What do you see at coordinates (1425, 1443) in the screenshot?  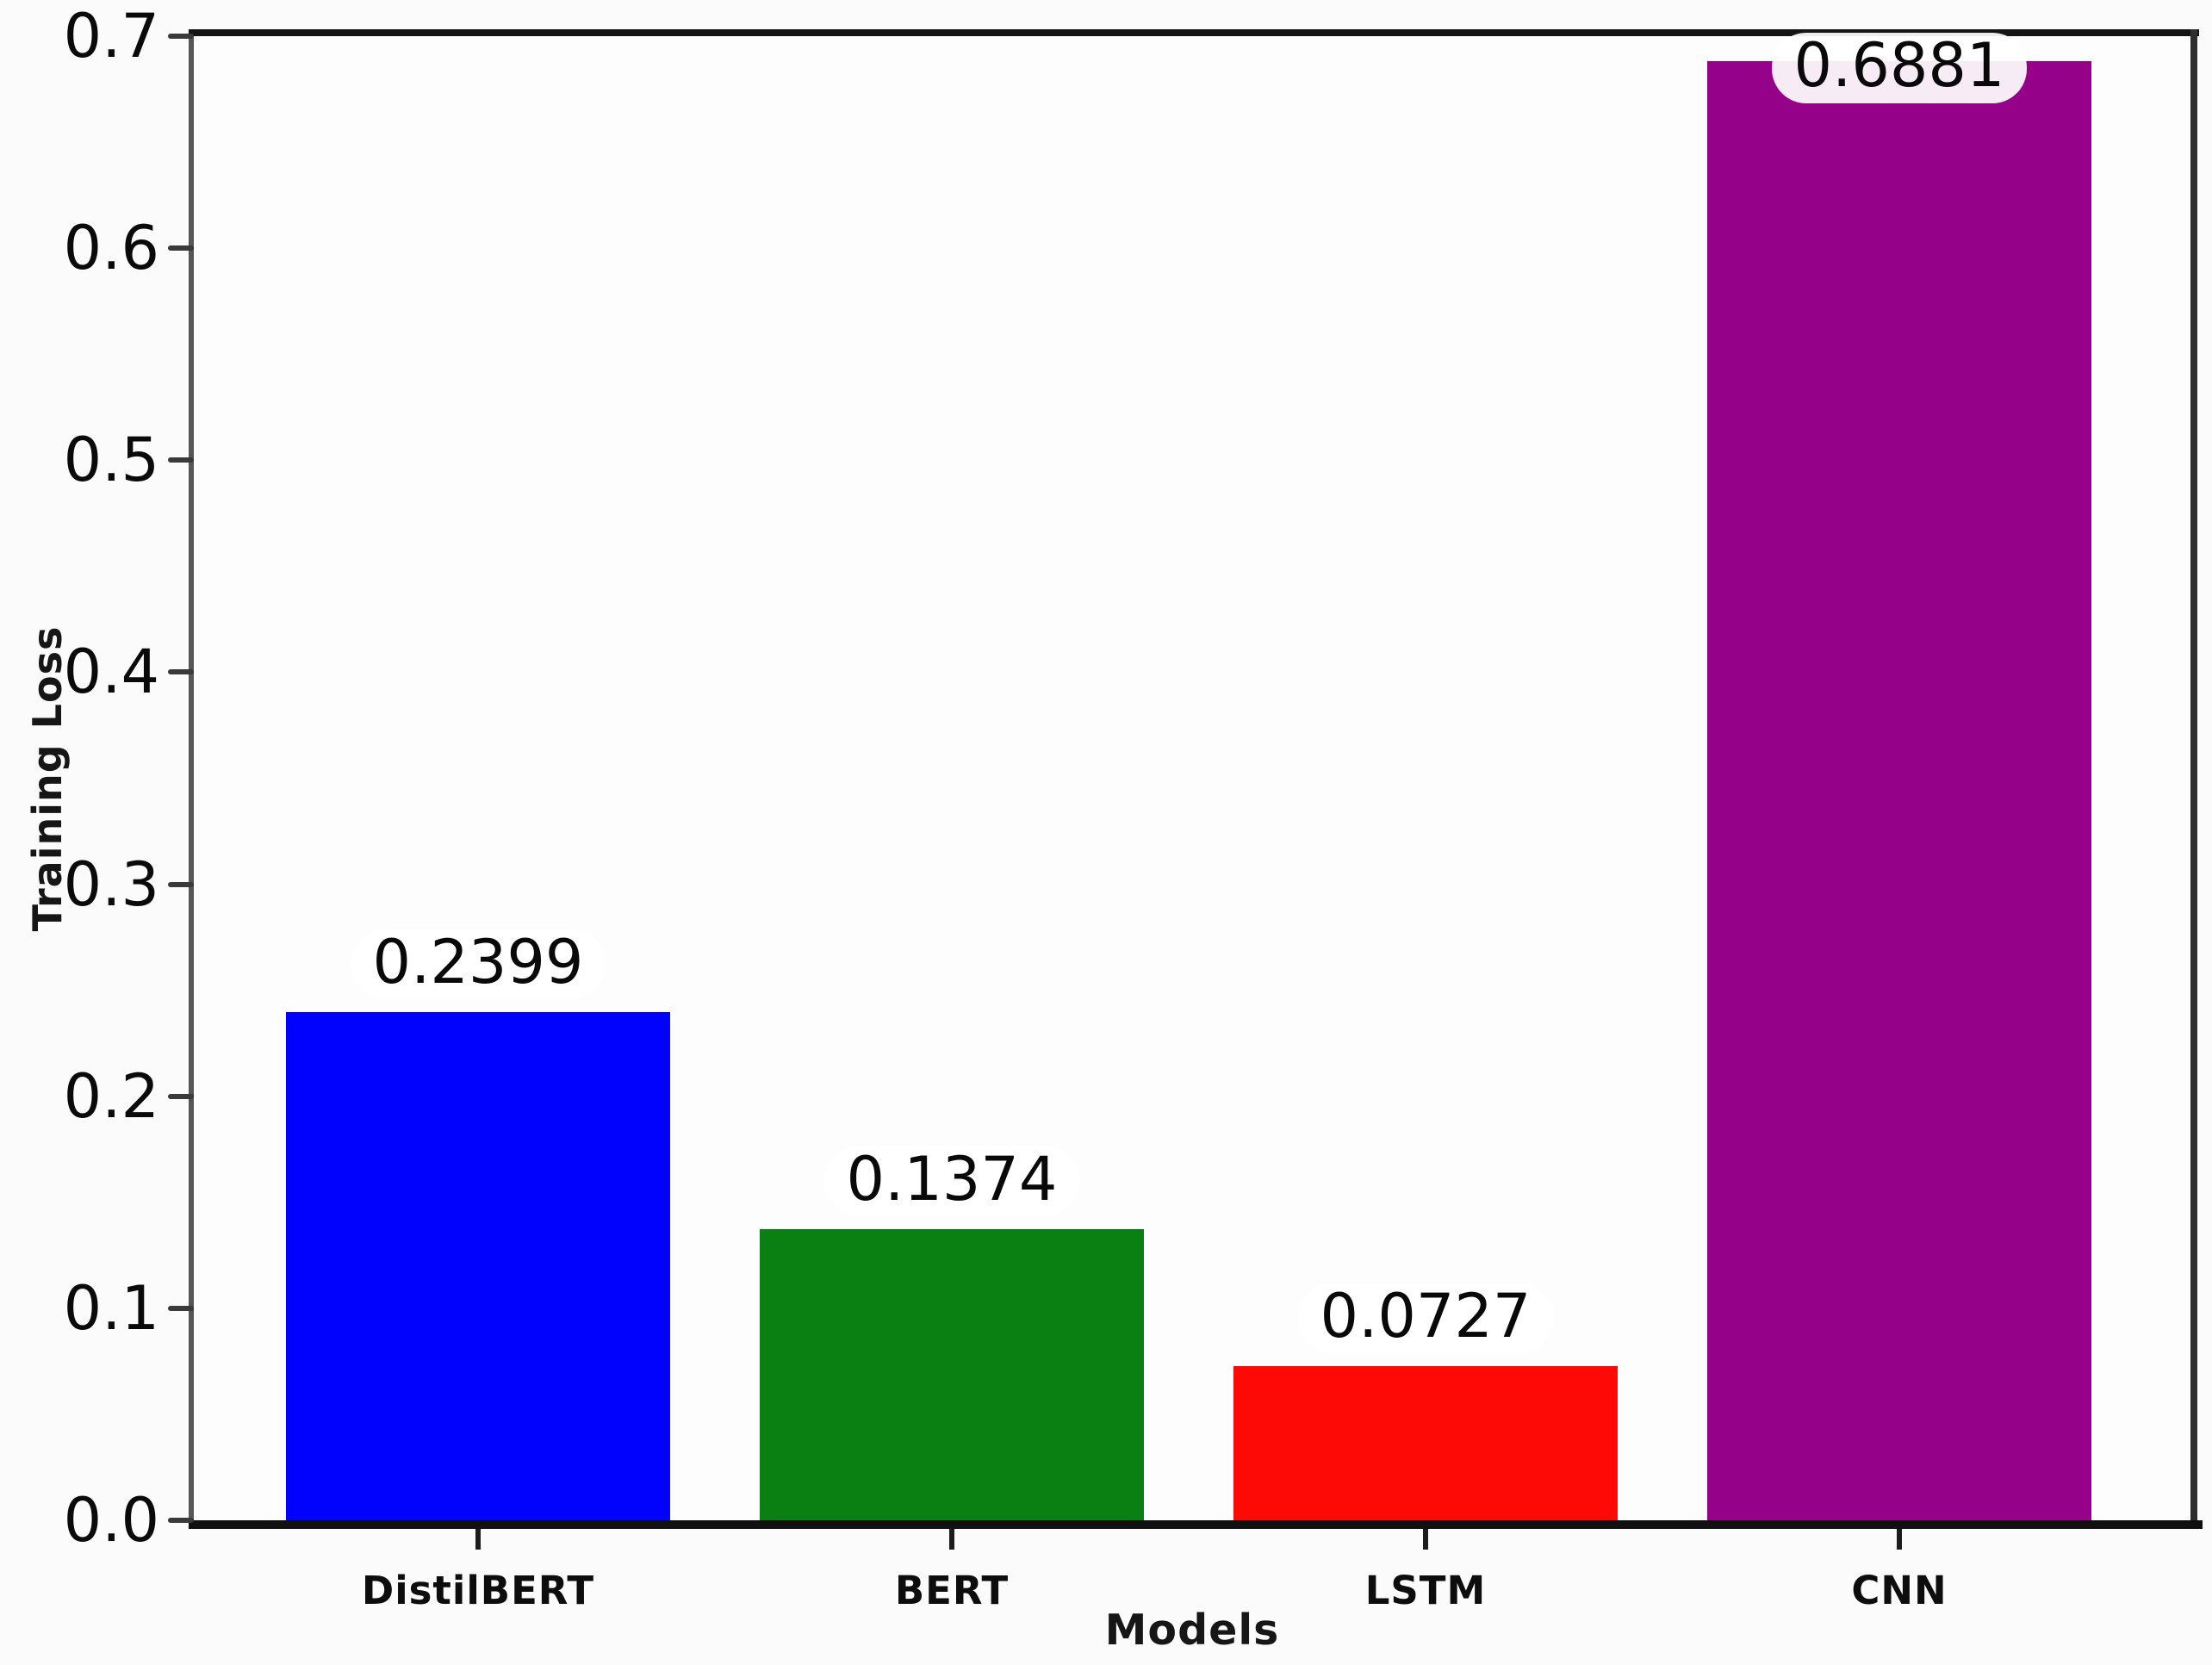 I see `bar-lstm` at bounding box center [1425, 1443].